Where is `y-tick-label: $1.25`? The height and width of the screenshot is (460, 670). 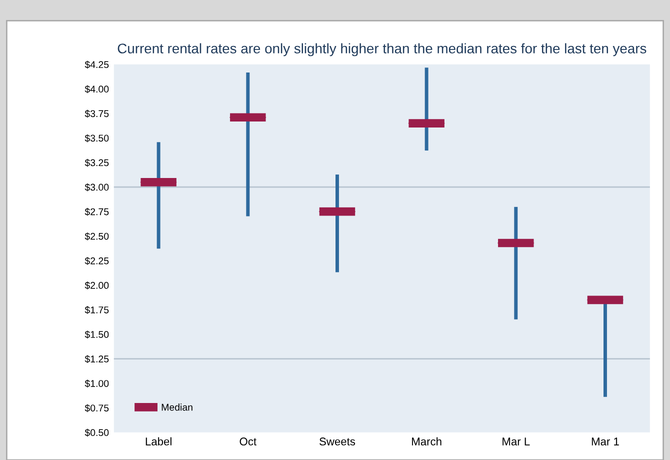
y-tick-label: $1.25 is located at coordinates (96, 359).